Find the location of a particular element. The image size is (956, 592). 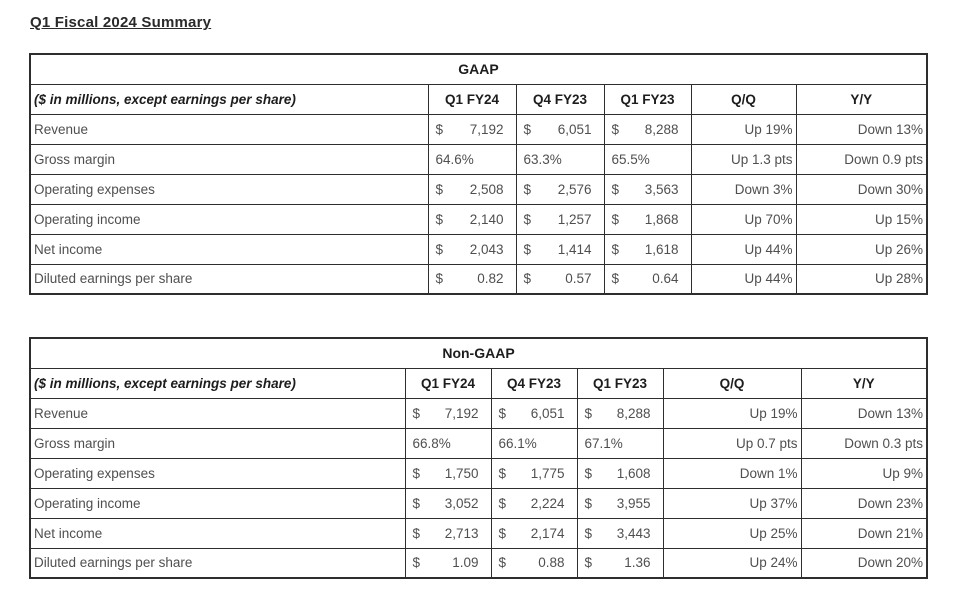

amount: 7,192 is located at coordinates (486, 129).